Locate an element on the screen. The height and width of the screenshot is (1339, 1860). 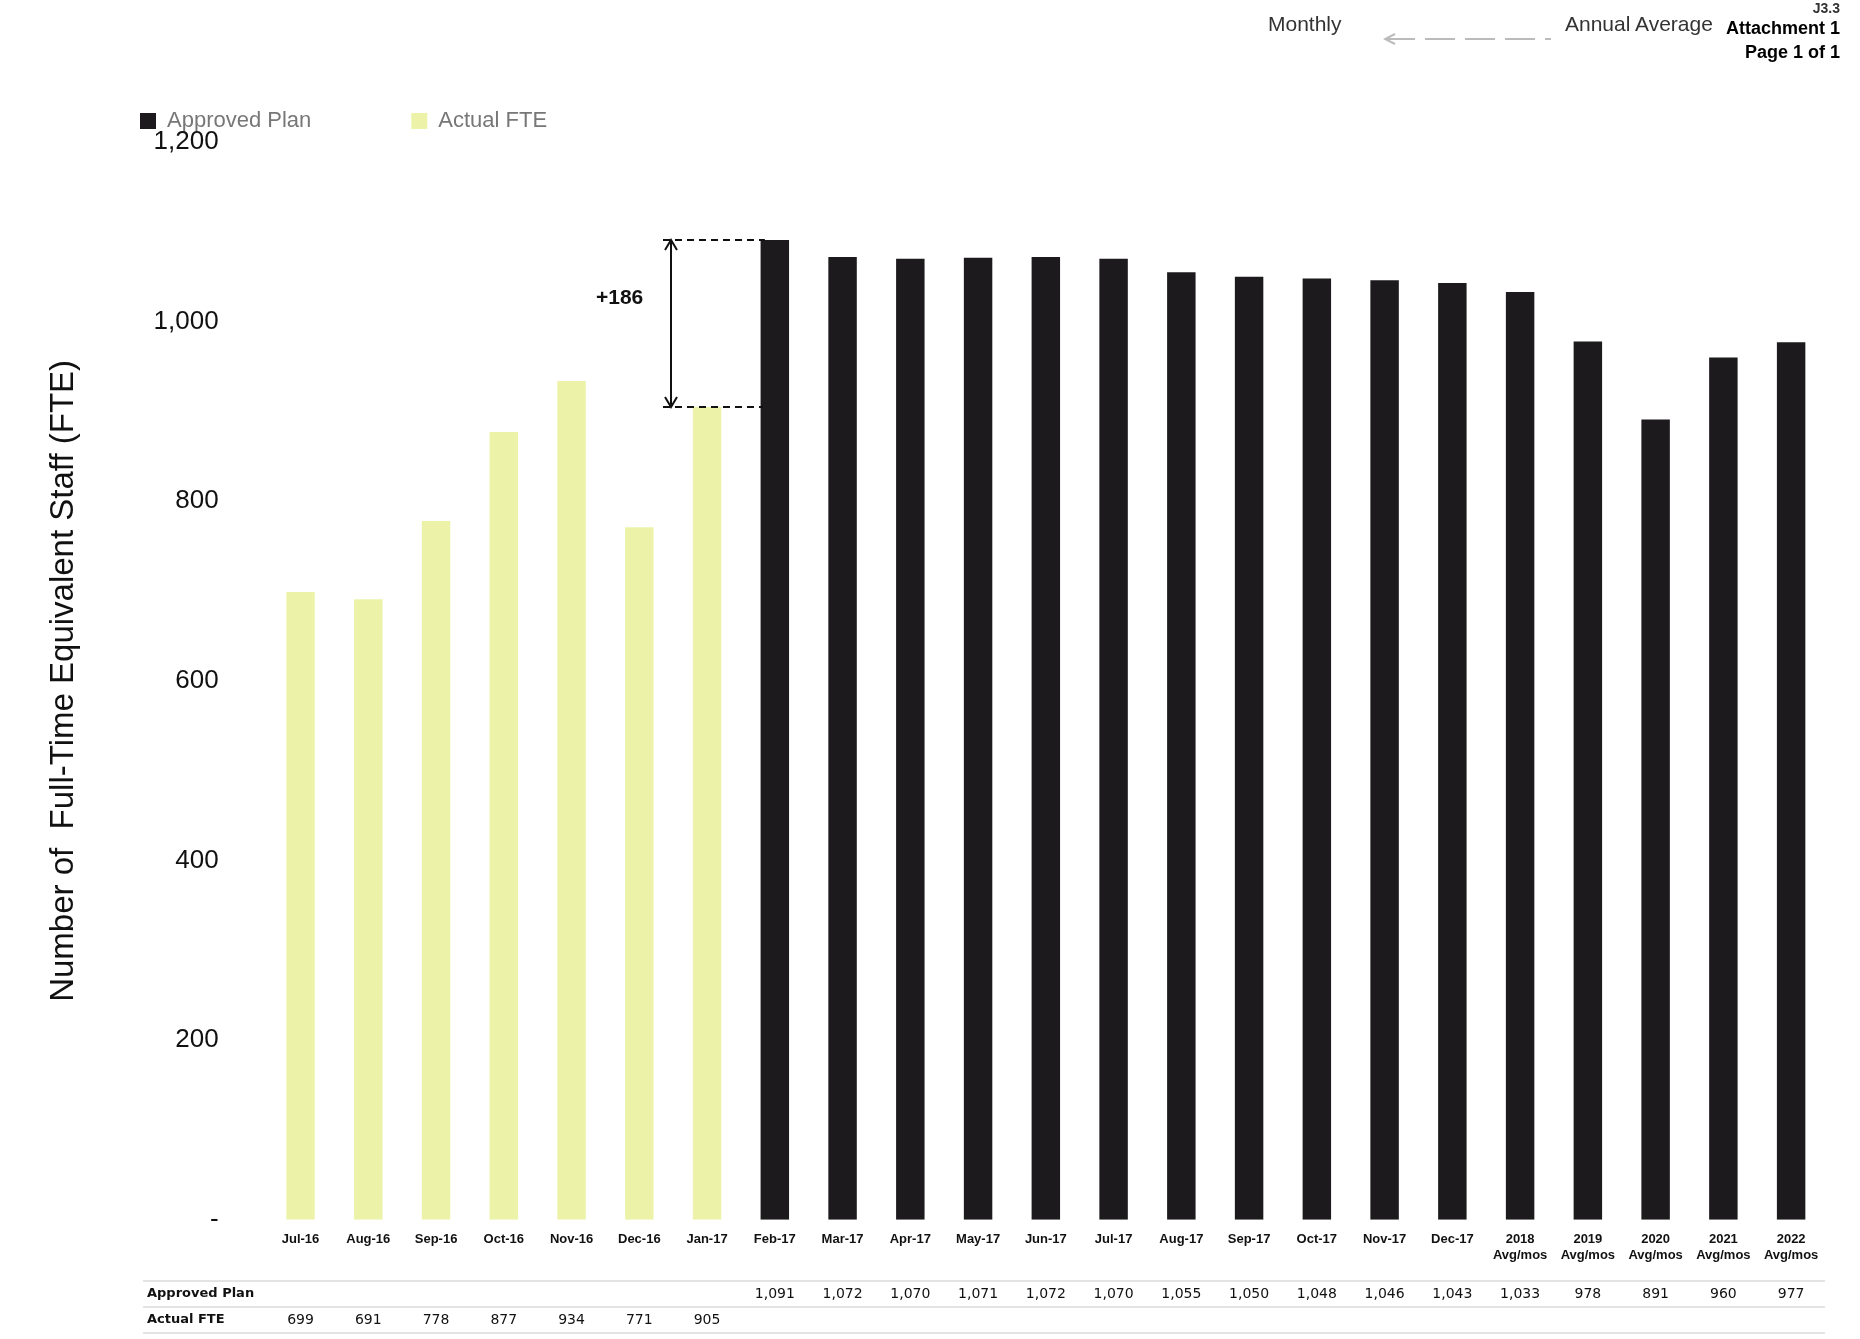
data-label: 978 is located at coordinates (1588, 1292).